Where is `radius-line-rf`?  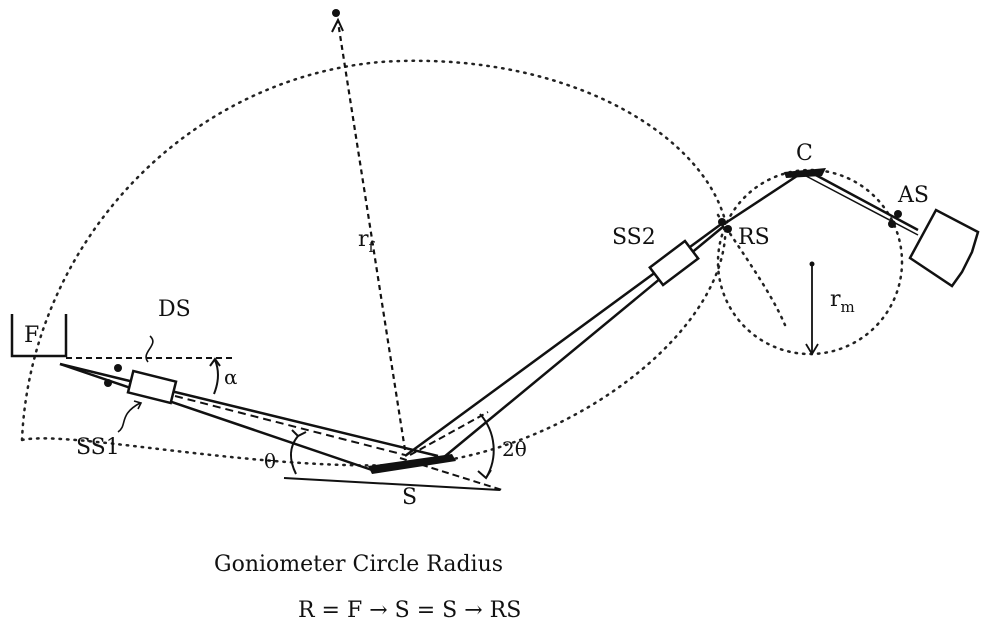 radius-line-rf is located at coordinates (371, 236).